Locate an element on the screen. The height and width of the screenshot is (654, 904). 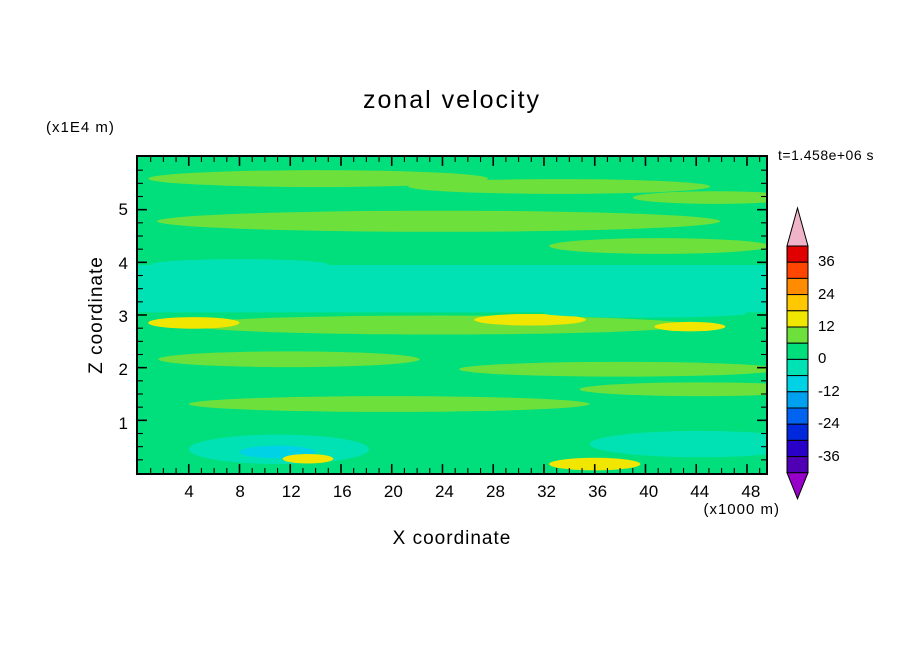
colorbar-under-arrow is located at coordinates (797, 486).